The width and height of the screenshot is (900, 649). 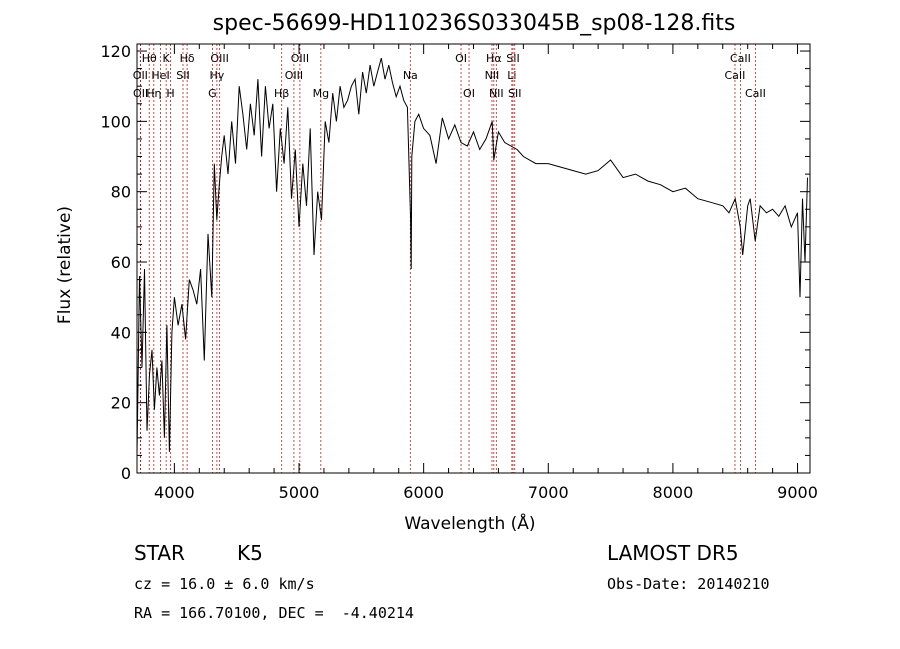 I want to click on y-tick-label-2: 40, so click(x=121, y=332).